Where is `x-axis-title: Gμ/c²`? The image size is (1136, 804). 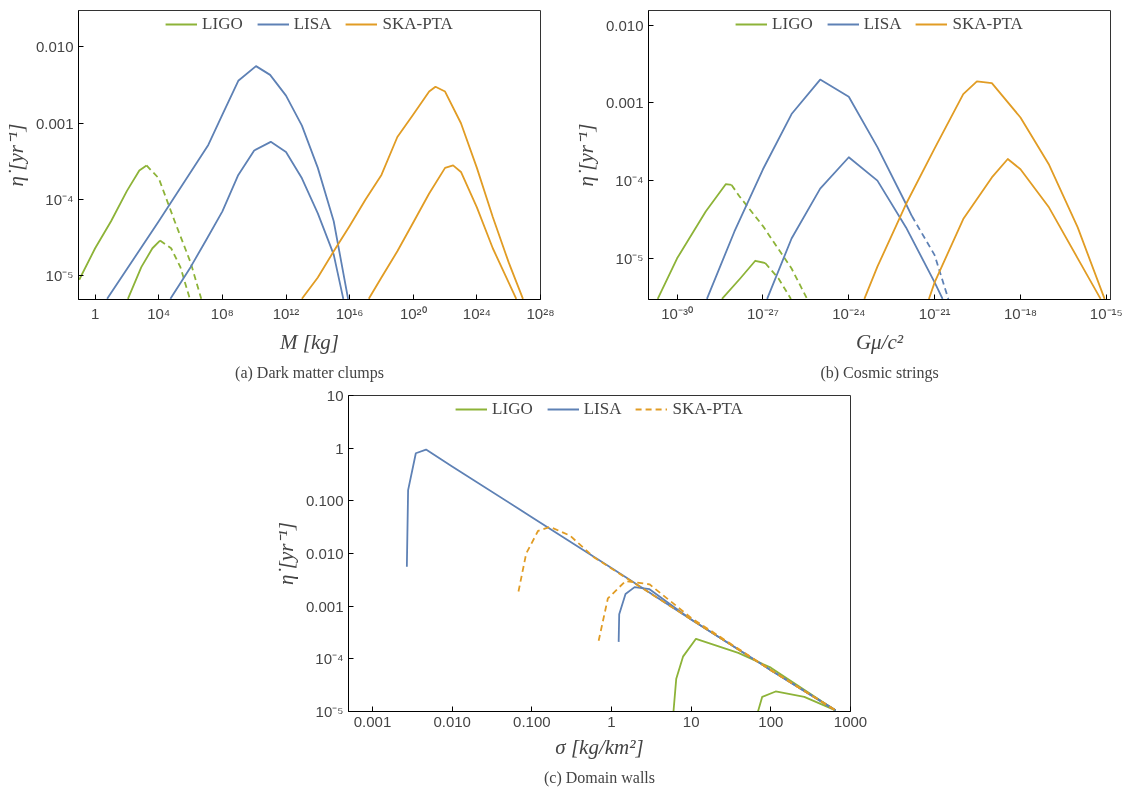
x-axis-title: Gμ/c² is located at coordinates (879, 341).